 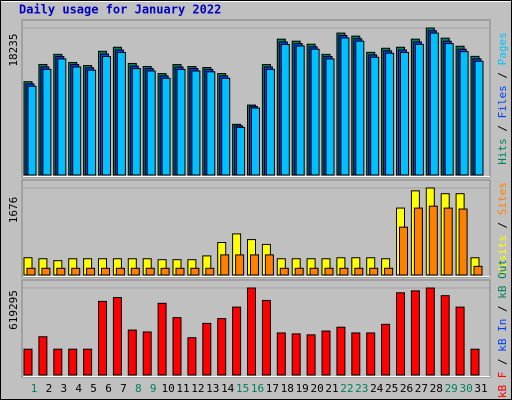 What do you see at coordinates (316, 388) in the screenshot?
I see `x-tick-label: 20` at bounding box center [316, 388].